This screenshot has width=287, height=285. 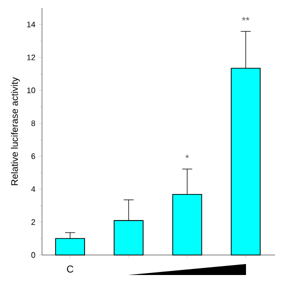 I want to click on y-axis-title: Relative luciferase activity, so click(x=15, y=131).